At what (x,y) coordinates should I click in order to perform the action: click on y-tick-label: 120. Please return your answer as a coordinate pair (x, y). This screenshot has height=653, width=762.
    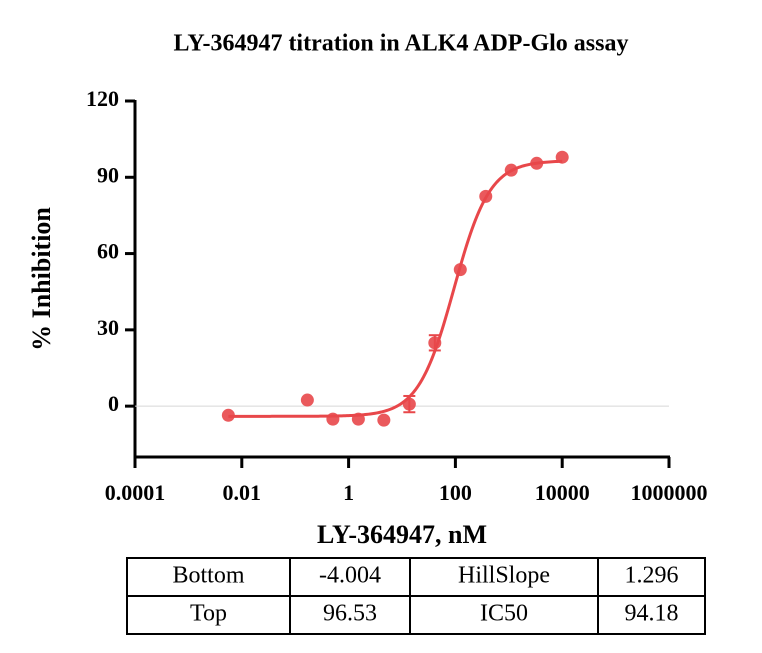
    Looking at the image, I should click on (102, 98).